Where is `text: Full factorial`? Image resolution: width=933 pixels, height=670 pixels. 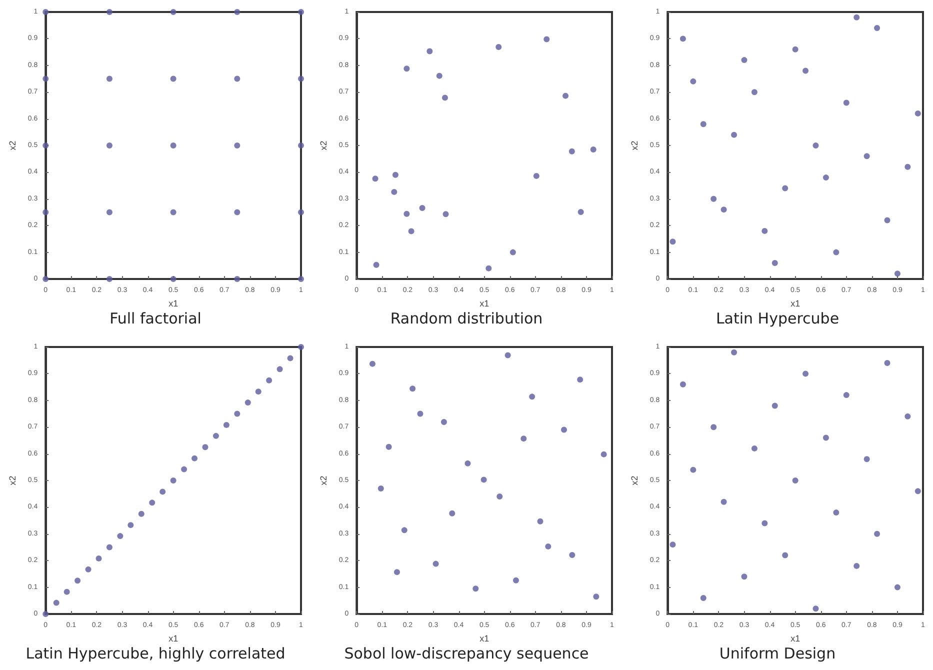 text: Full factorial is located at coordinates (156, 319).